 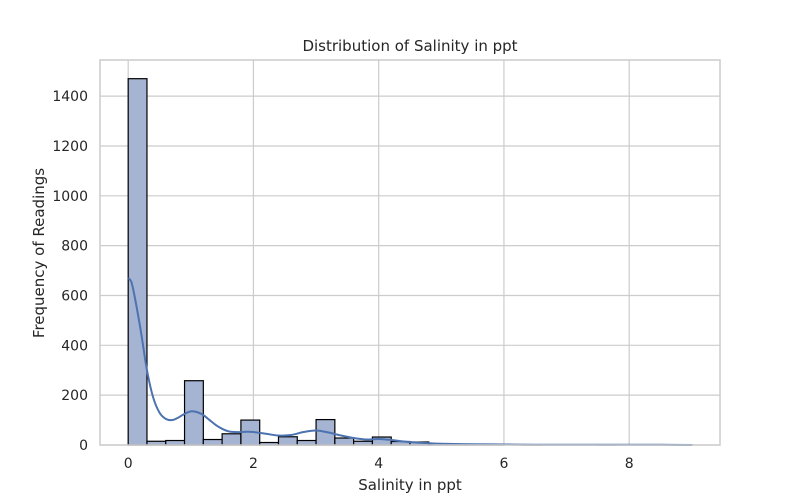 What do you see at coordinates (70, 271) in the screenshot?
I see `y-tick-labels: 0 200 400 600 800 1000 1200 1400` at bounding box center [70, 271].